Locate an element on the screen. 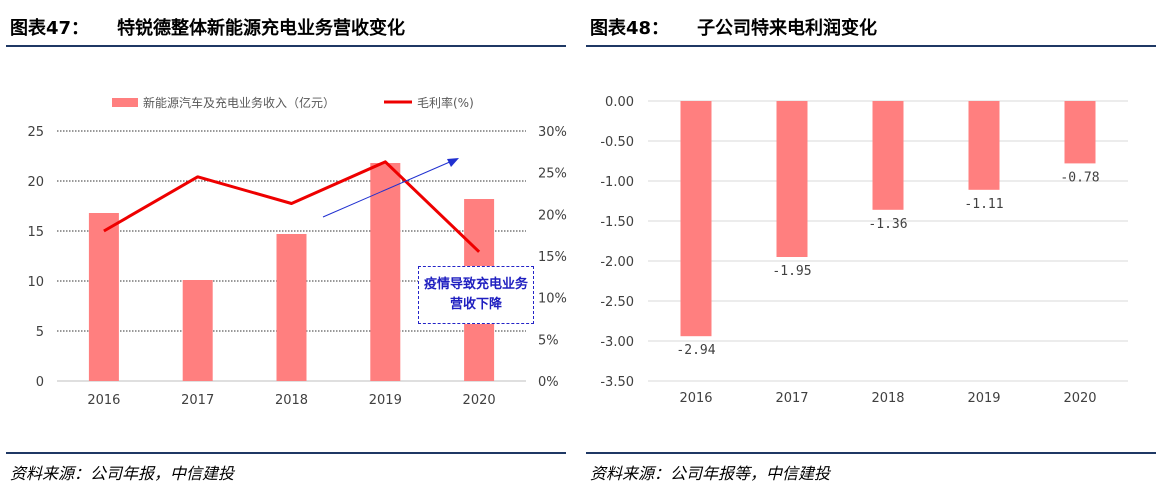 The width and height of the screenshot is (1163, 491). y-tick-label: -3.50 is located at coordinates (617, 382).